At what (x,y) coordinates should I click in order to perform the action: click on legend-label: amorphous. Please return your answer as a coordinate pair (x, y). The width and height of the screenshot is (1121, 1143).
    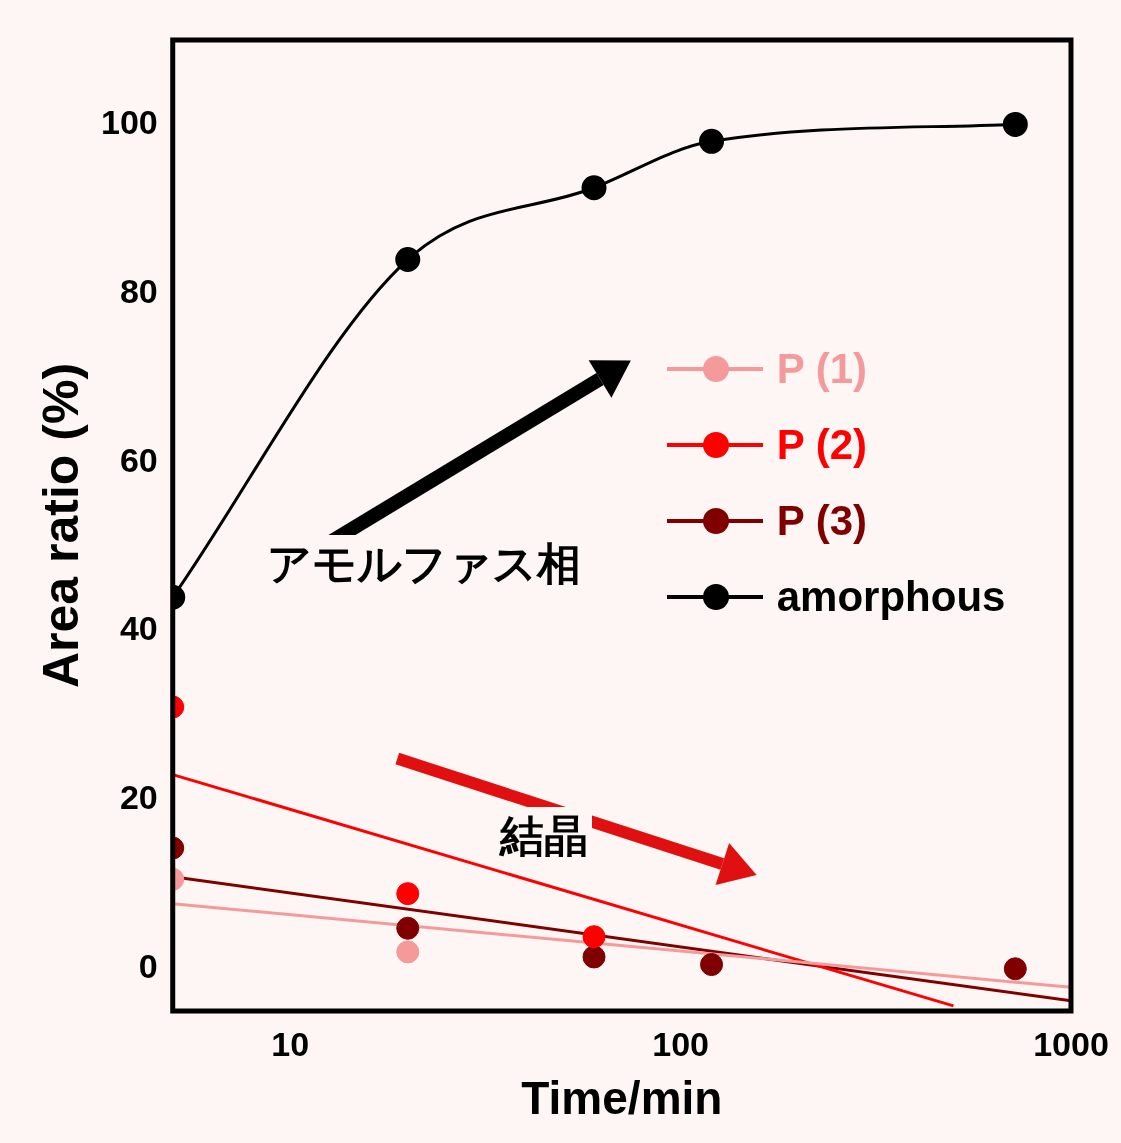
    Looking at the image, I should click on (891, 597).